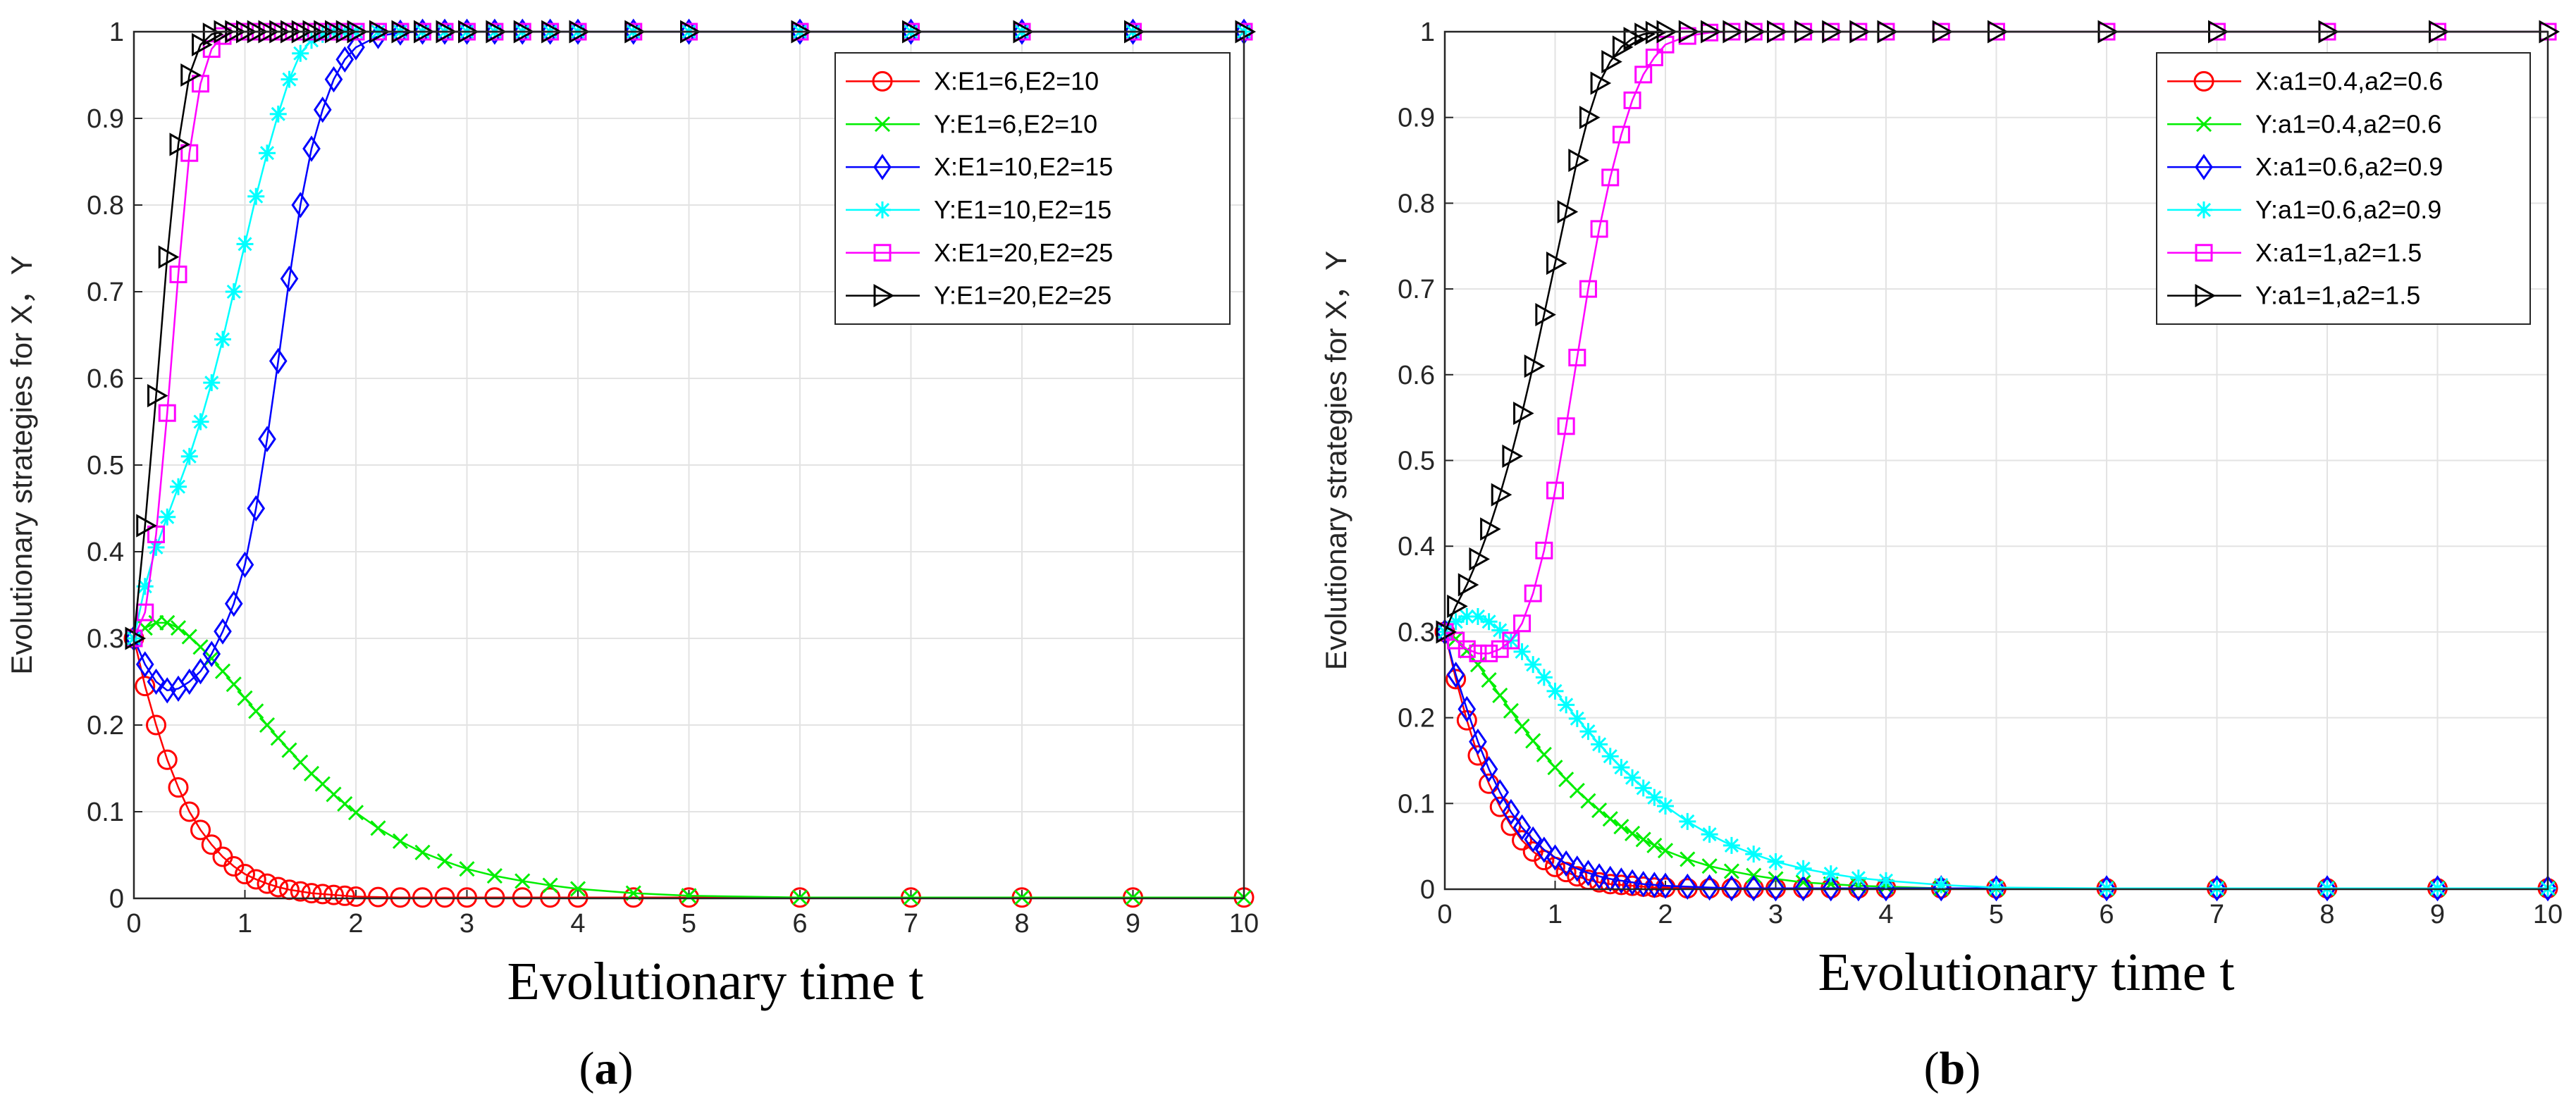 This screenshot has width=2576, height=1102. I want to click on legend-label: Y:a1=0.4,a2=0.6, so click(2348, 123).